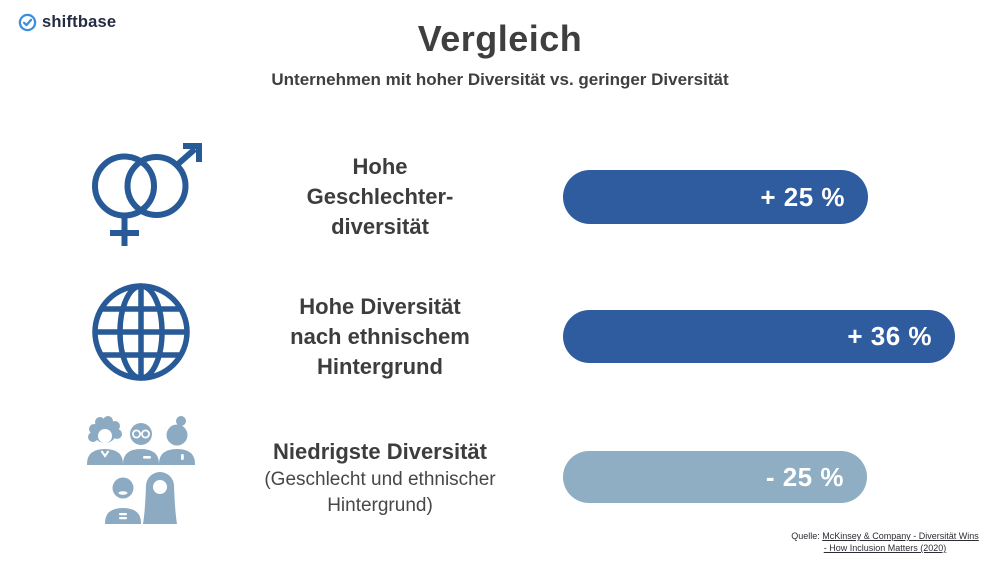 The height and width of the screenshot is (562, 1000). Describe the element at coordinates (380, 451) in the screenshot. I see `label-line: Niedrigste Diversität` at that location.